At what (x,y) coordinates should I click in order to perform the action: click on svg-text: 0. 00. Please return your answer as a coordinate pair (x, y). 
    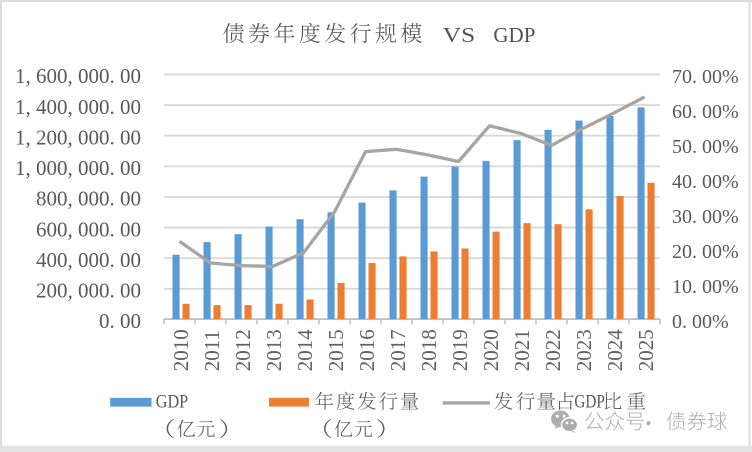
    Looking at the image, I should click on (120, 321).